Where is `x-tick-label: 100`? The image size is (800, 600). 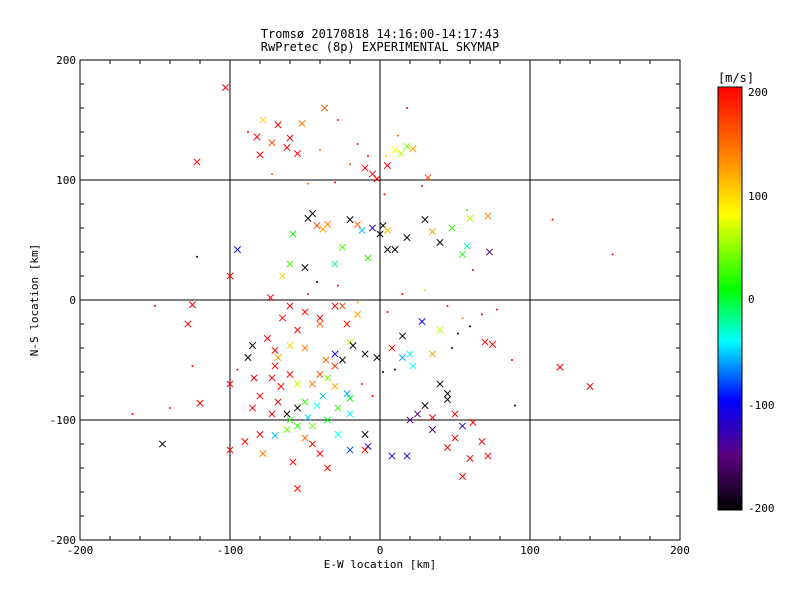 x-tick-label: 100 is located at coordinates (530, 550).